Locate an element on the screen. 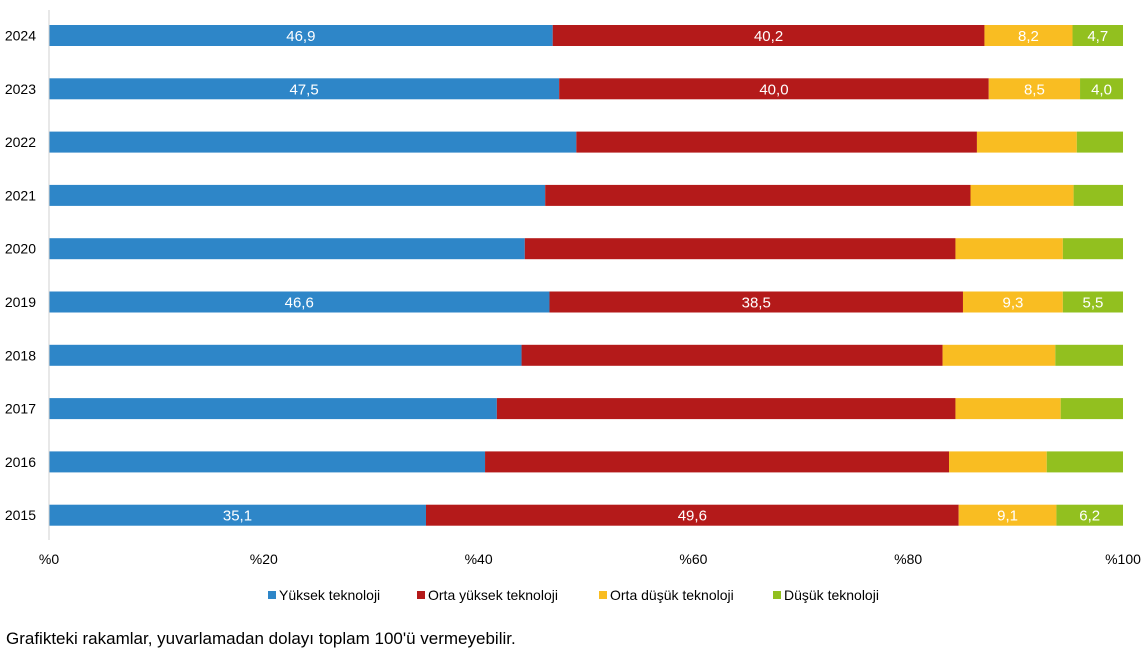 Image resolution: width=1147 pixels, height=652 pixels. legend-label: Yüksek teknoloji is located at coordinates (329, 595).